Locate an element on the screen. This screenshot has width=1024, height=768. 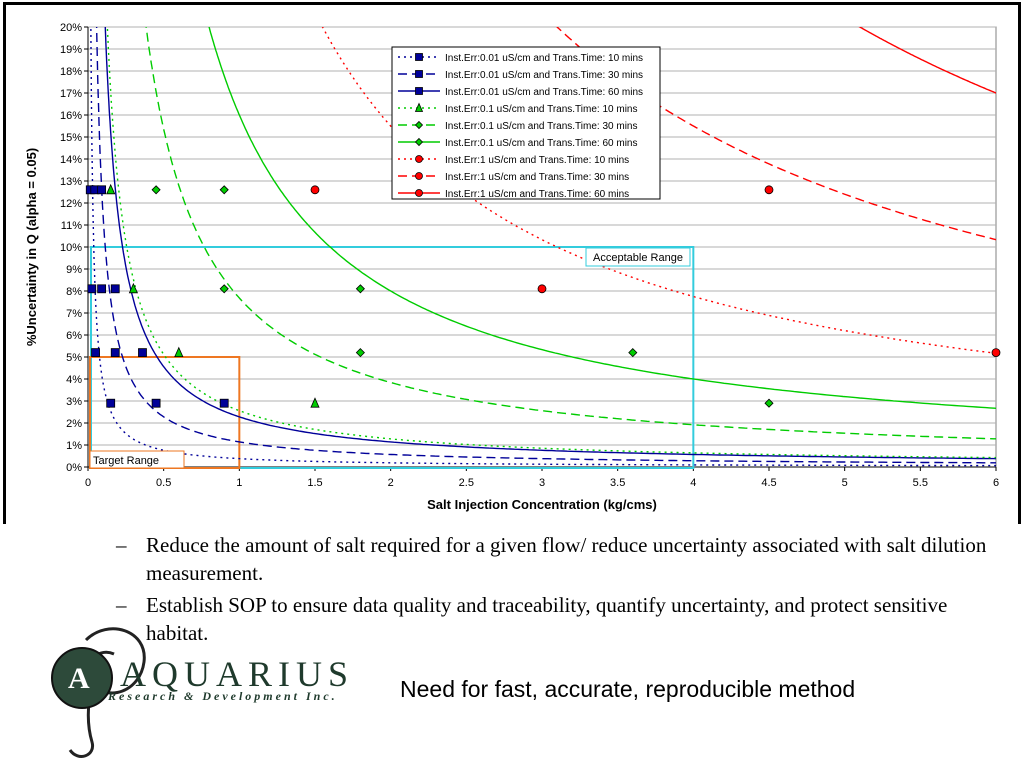
x-tick-label: 0 is located at coordinates (88, 483).